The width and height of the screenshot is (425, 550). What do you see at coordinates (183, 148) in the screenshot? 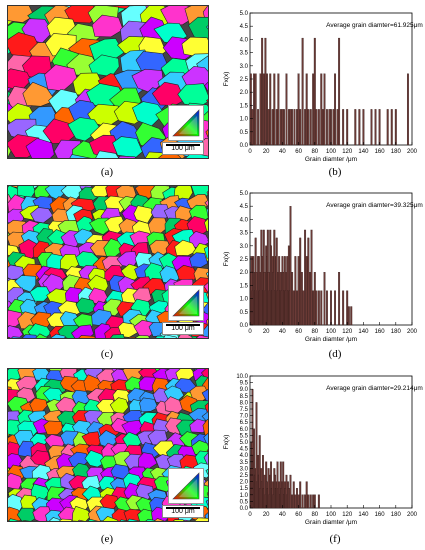
I see `scale-bar: 100 μm` at bounding box center [183, 148].